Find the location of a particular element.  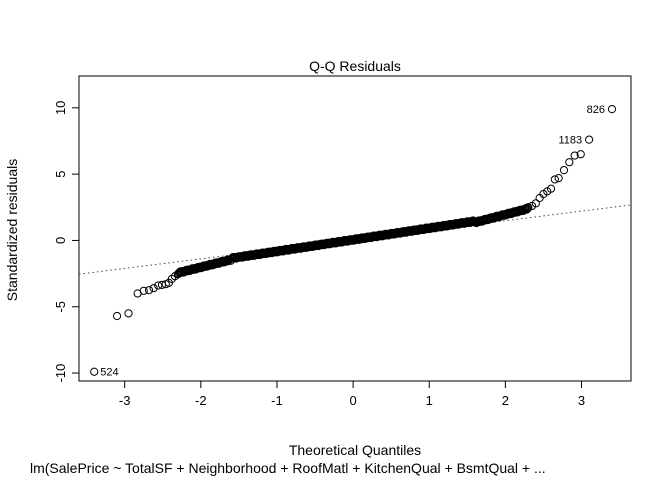

x-tick-label: 3 is located at coordinates (581, 400).